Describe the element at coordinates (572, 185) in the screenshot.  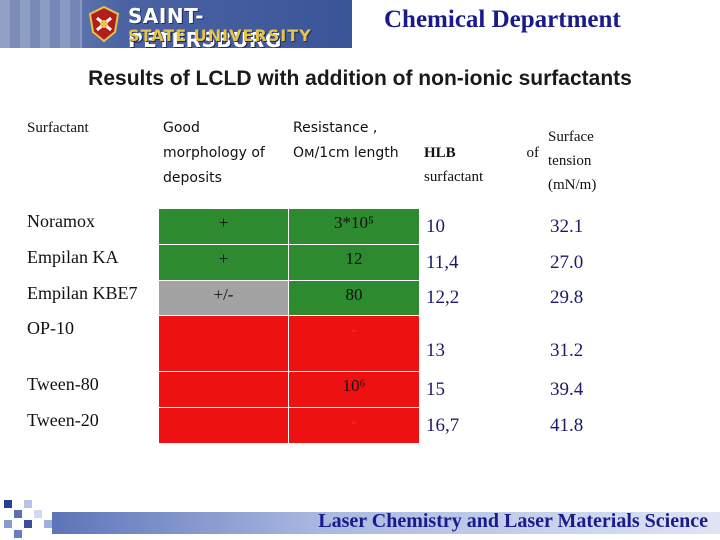
I see `header-tension-line3: (mN/m)` at that location.